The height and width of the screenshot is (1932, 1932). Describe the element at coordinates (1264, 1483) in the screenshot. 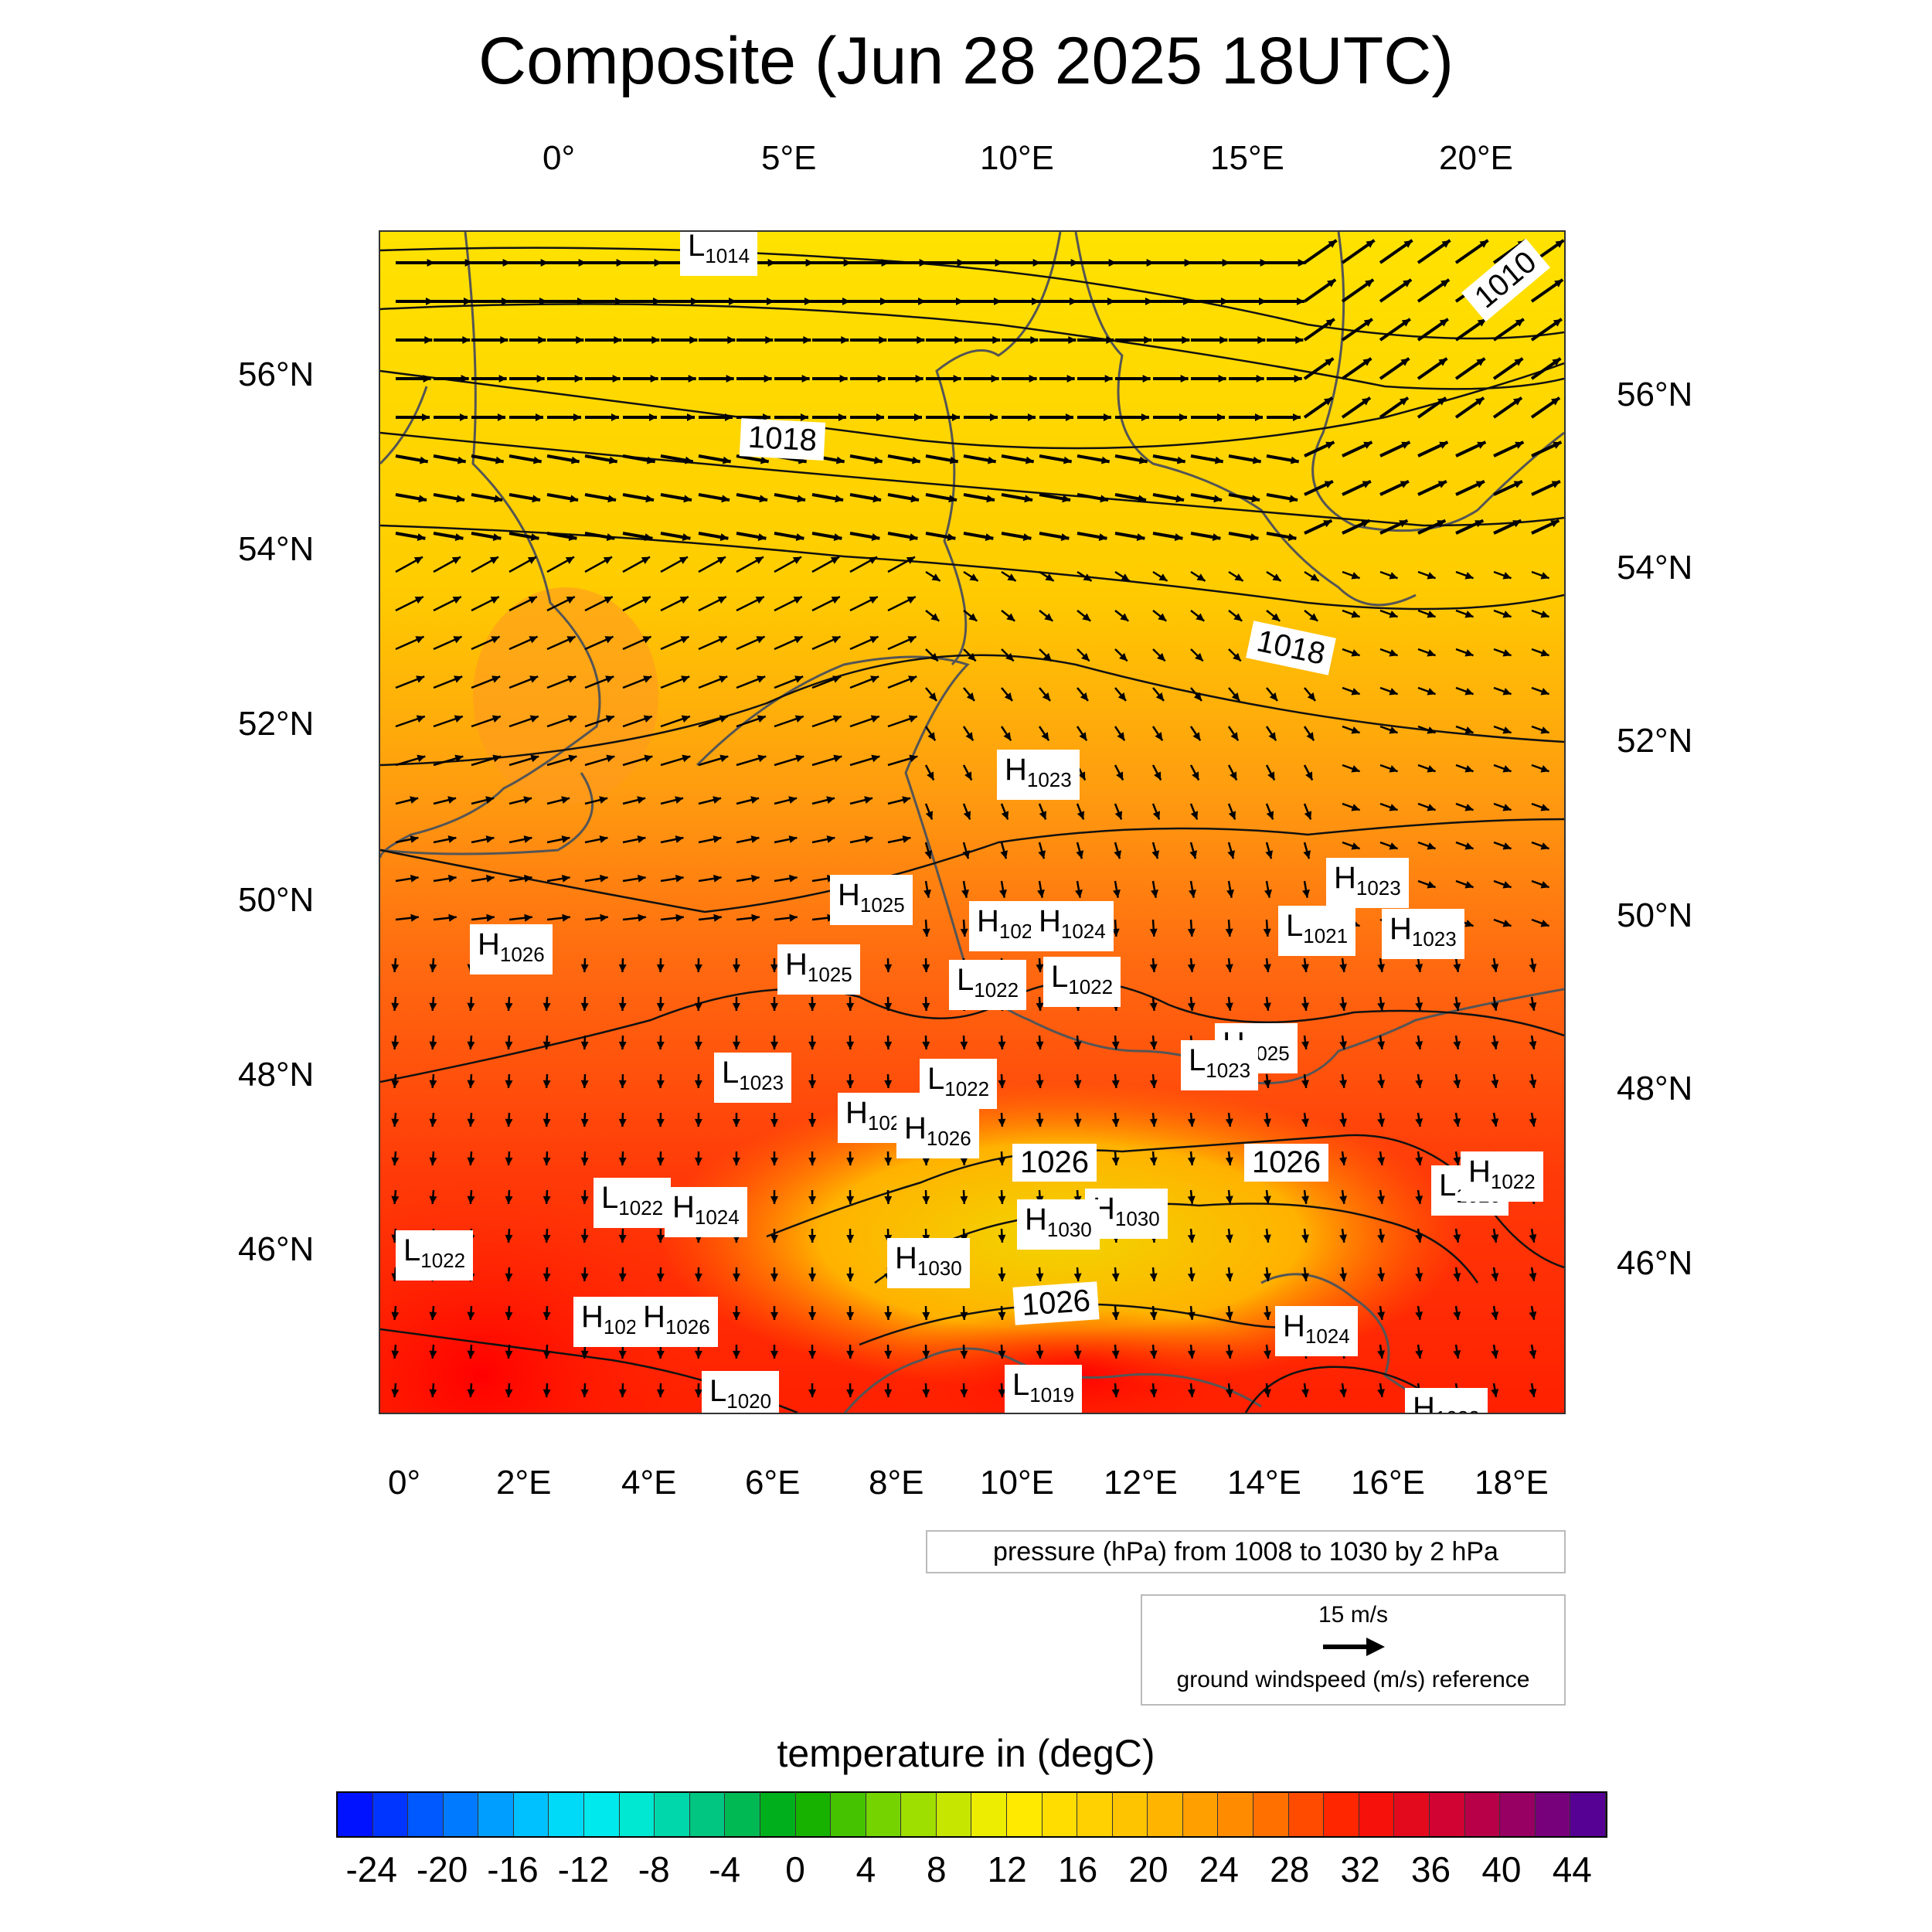

I see `bottom-lon-label: 14°E` at that location.